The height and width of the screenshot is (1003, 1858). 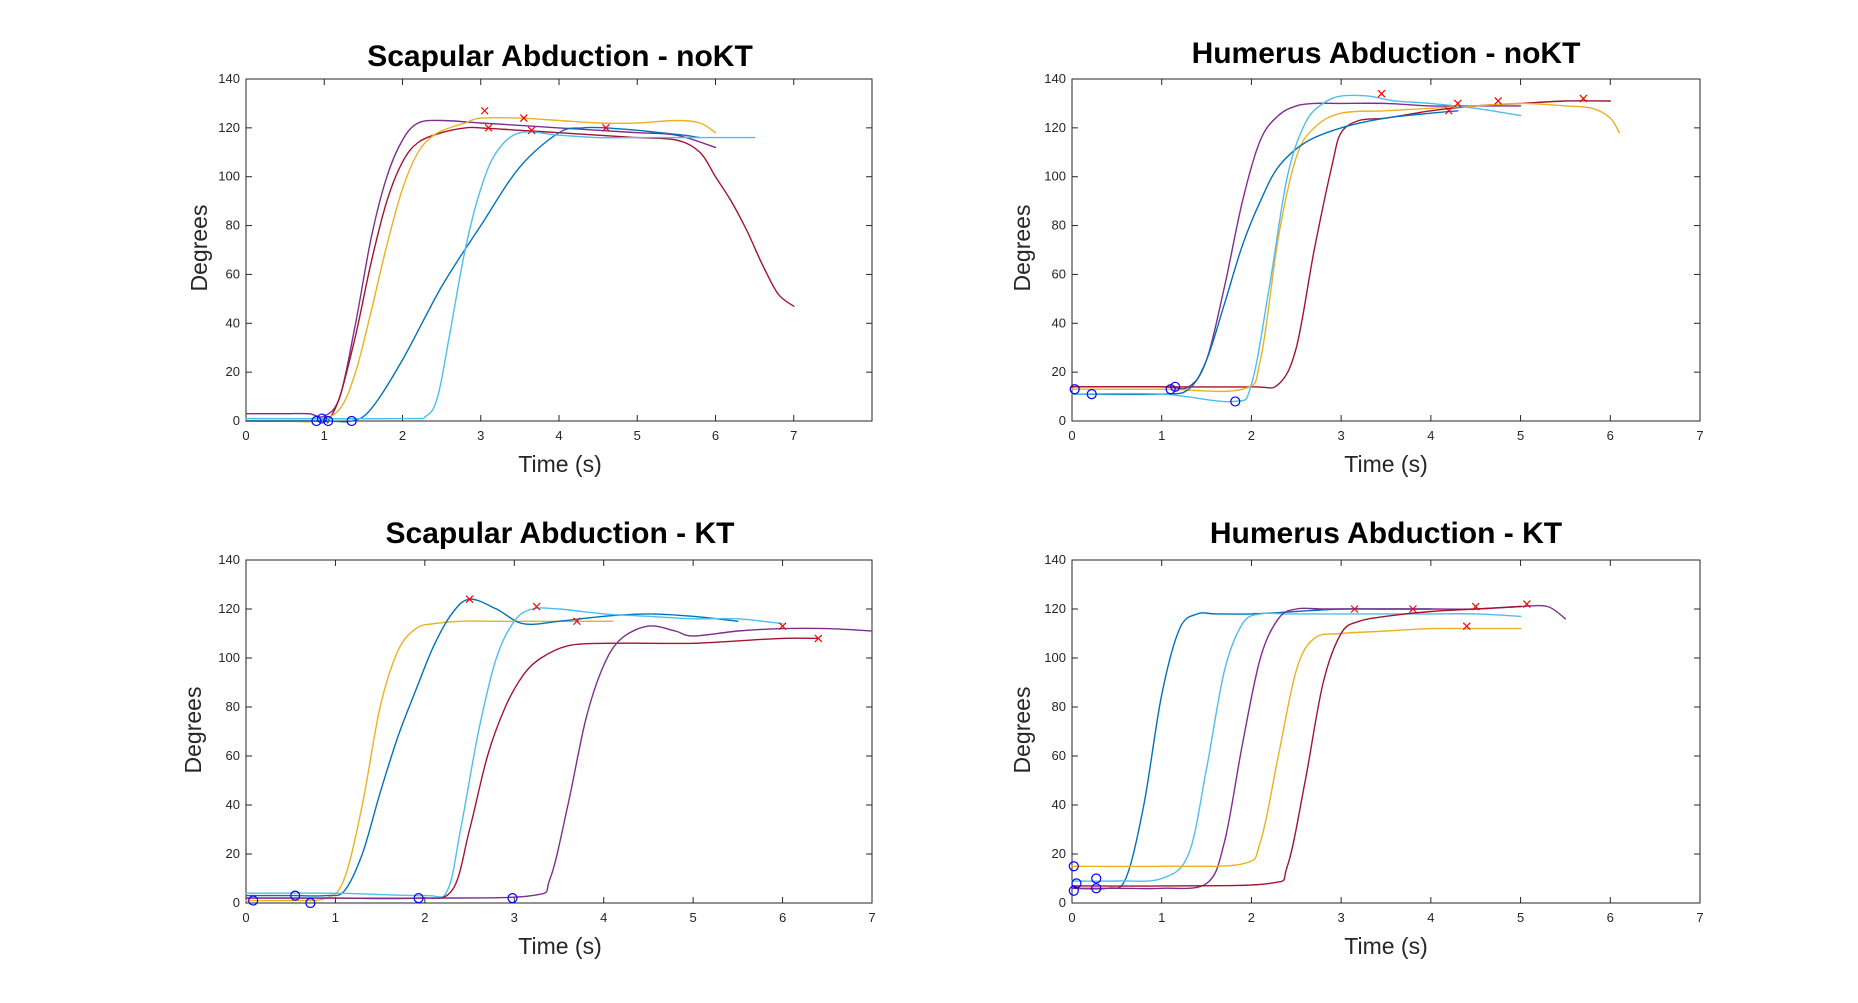 What do you see at coordinates (560, 56) in the screenshot?
I see `chart-title: Scapular Abduction - noKT` at bounding box center [560, 56].